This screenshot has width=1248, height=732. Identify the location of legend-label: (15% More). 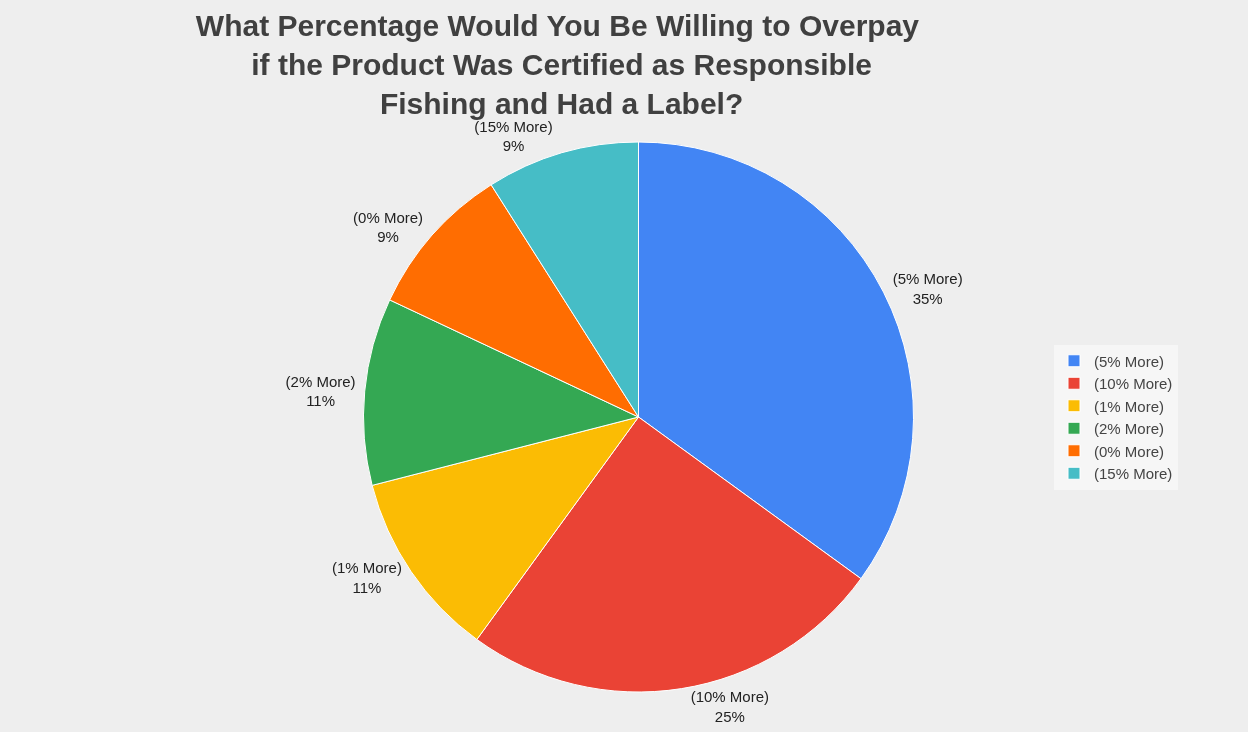
(1133, 474).